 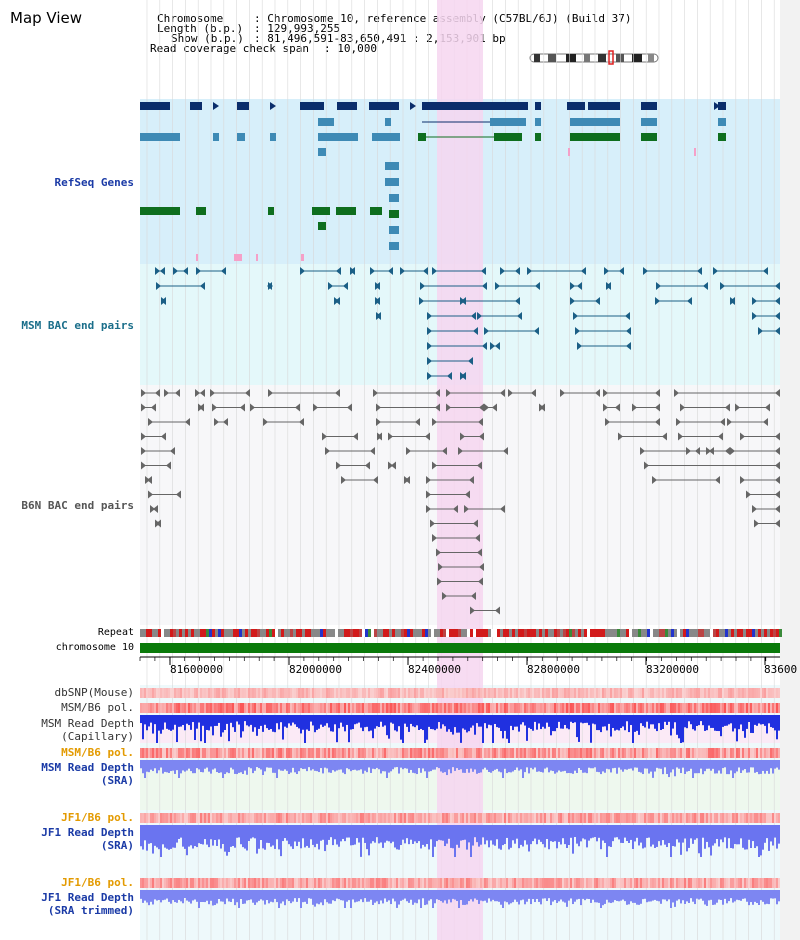 I want to click on refseq-genes, so click(x=433, y=181).